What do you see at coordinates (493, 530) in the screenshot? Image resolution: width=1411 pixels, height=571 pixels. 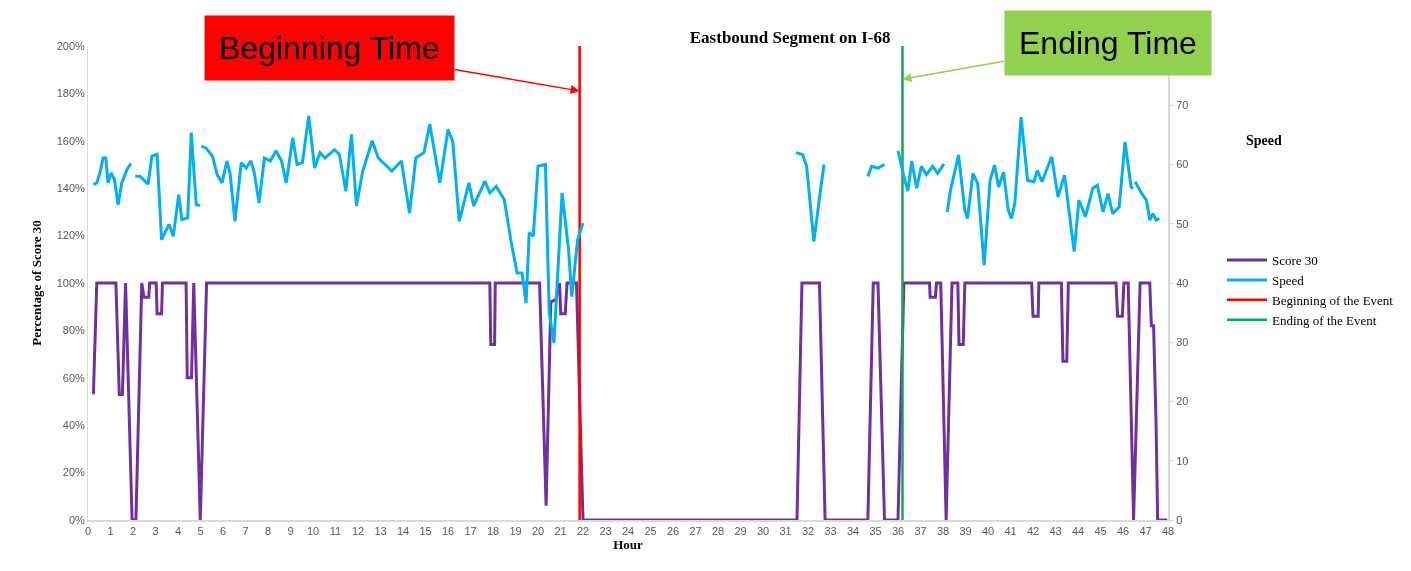 I see `x-tick-label: 18` at bounding box center [493, 530].